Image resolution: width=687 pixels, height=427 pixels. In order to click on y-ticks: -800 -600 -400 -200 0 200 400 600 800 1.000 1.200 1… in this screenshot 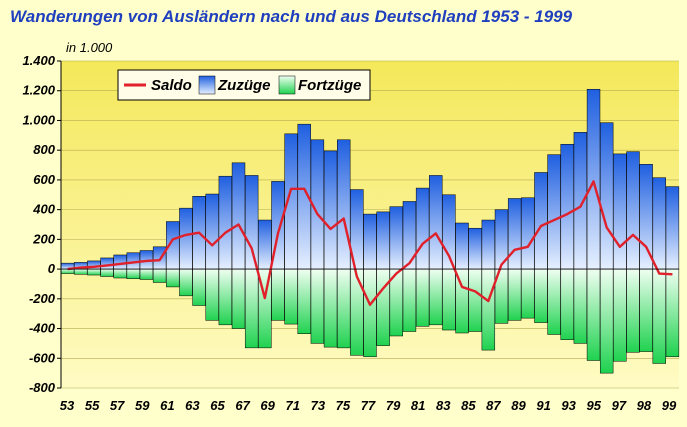, I will do `click(41, 224)`.